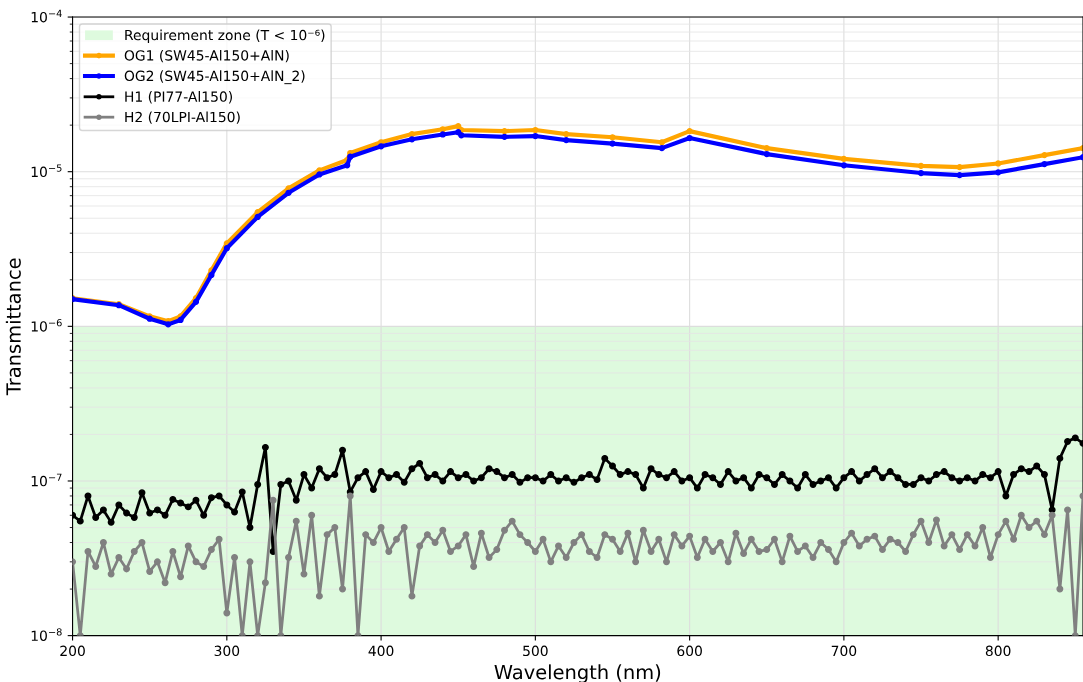 This screenshot has width=1083, height=682. What do you see at coordinates (227, 651) in the screenshot?
I see `x-tick-label: 300` at bounding box center [227, 651].